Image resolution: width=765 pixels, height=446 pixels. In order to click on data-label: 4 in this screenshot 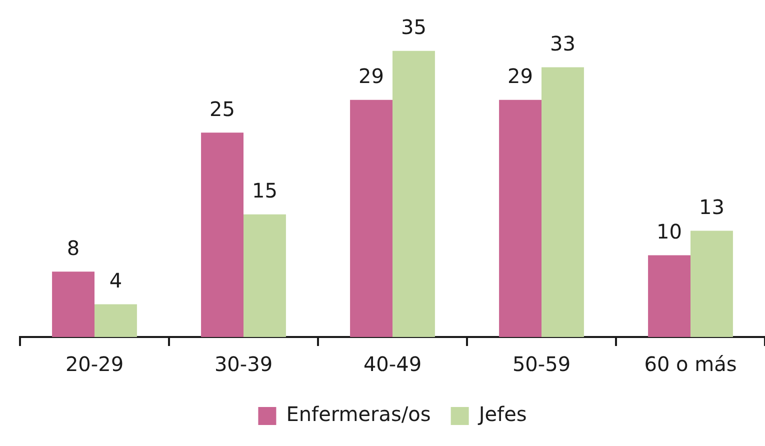, I will do `click(115, 280)`.